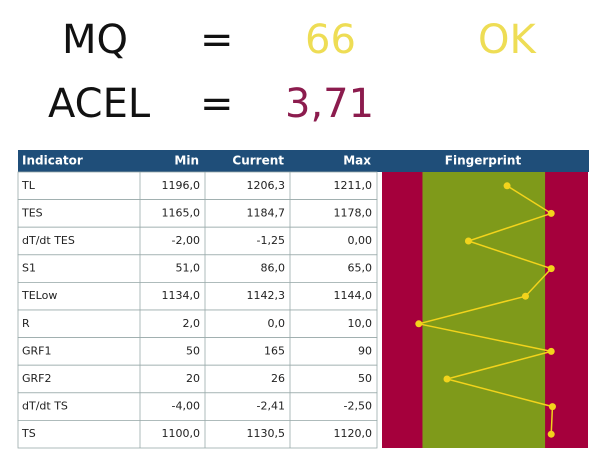 The height and width of the screenshot is (452, 589). Describe the element at coordinates (258, 161) in the screenshot. I see `column-header: Current` at that location.